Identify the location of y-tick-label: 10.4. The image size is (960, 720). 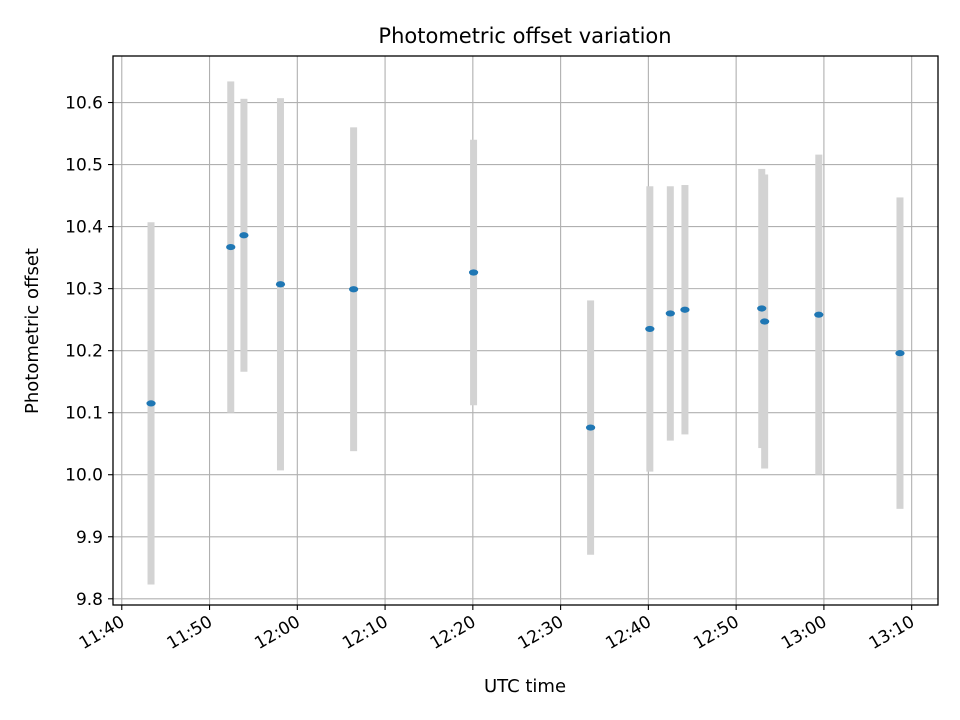
(84, 228).